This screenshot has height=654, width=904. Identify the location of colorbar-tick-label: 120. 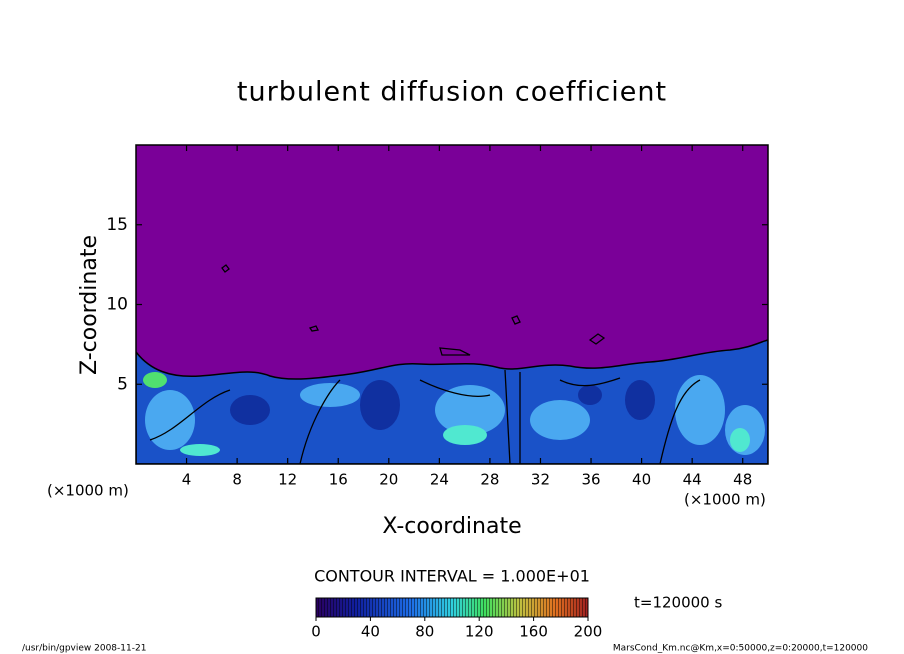
(479, 632).